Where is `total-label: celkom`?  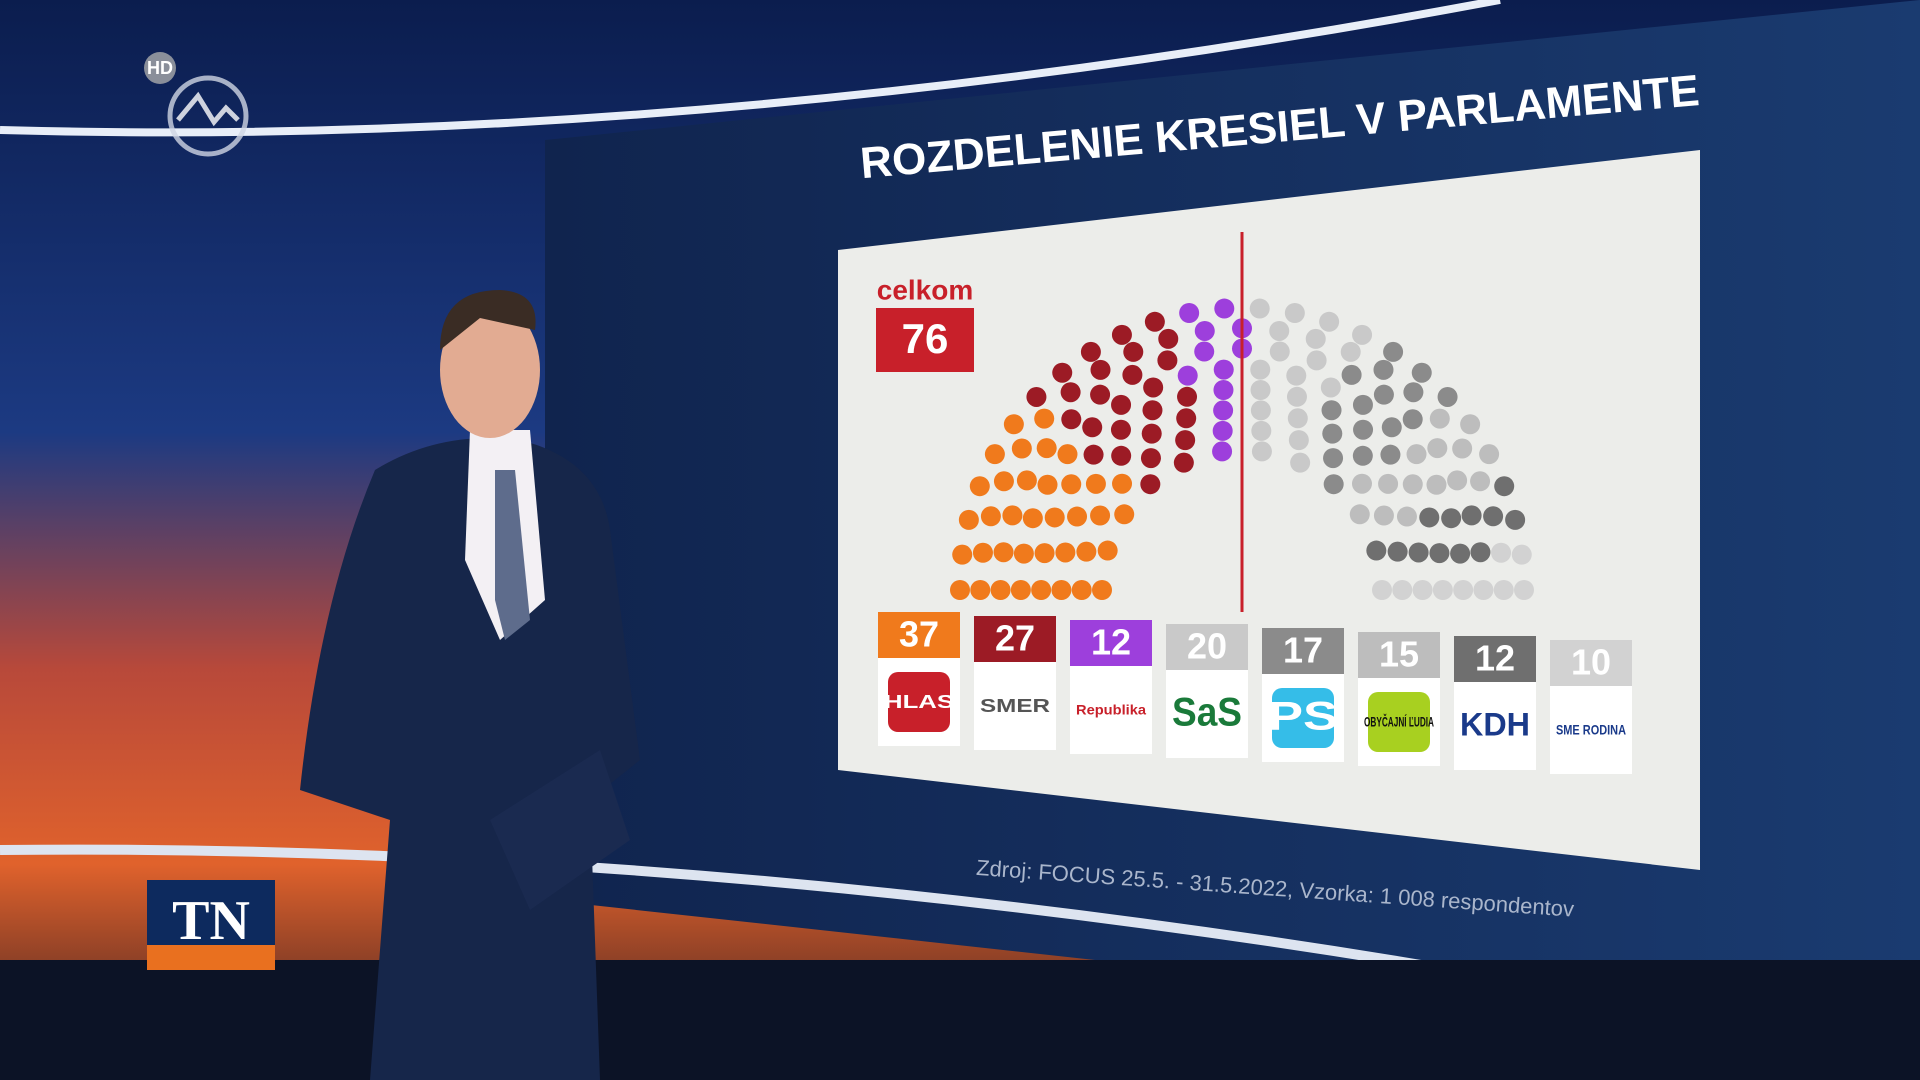 total-label: celkom is located at coordinates (925, 289).